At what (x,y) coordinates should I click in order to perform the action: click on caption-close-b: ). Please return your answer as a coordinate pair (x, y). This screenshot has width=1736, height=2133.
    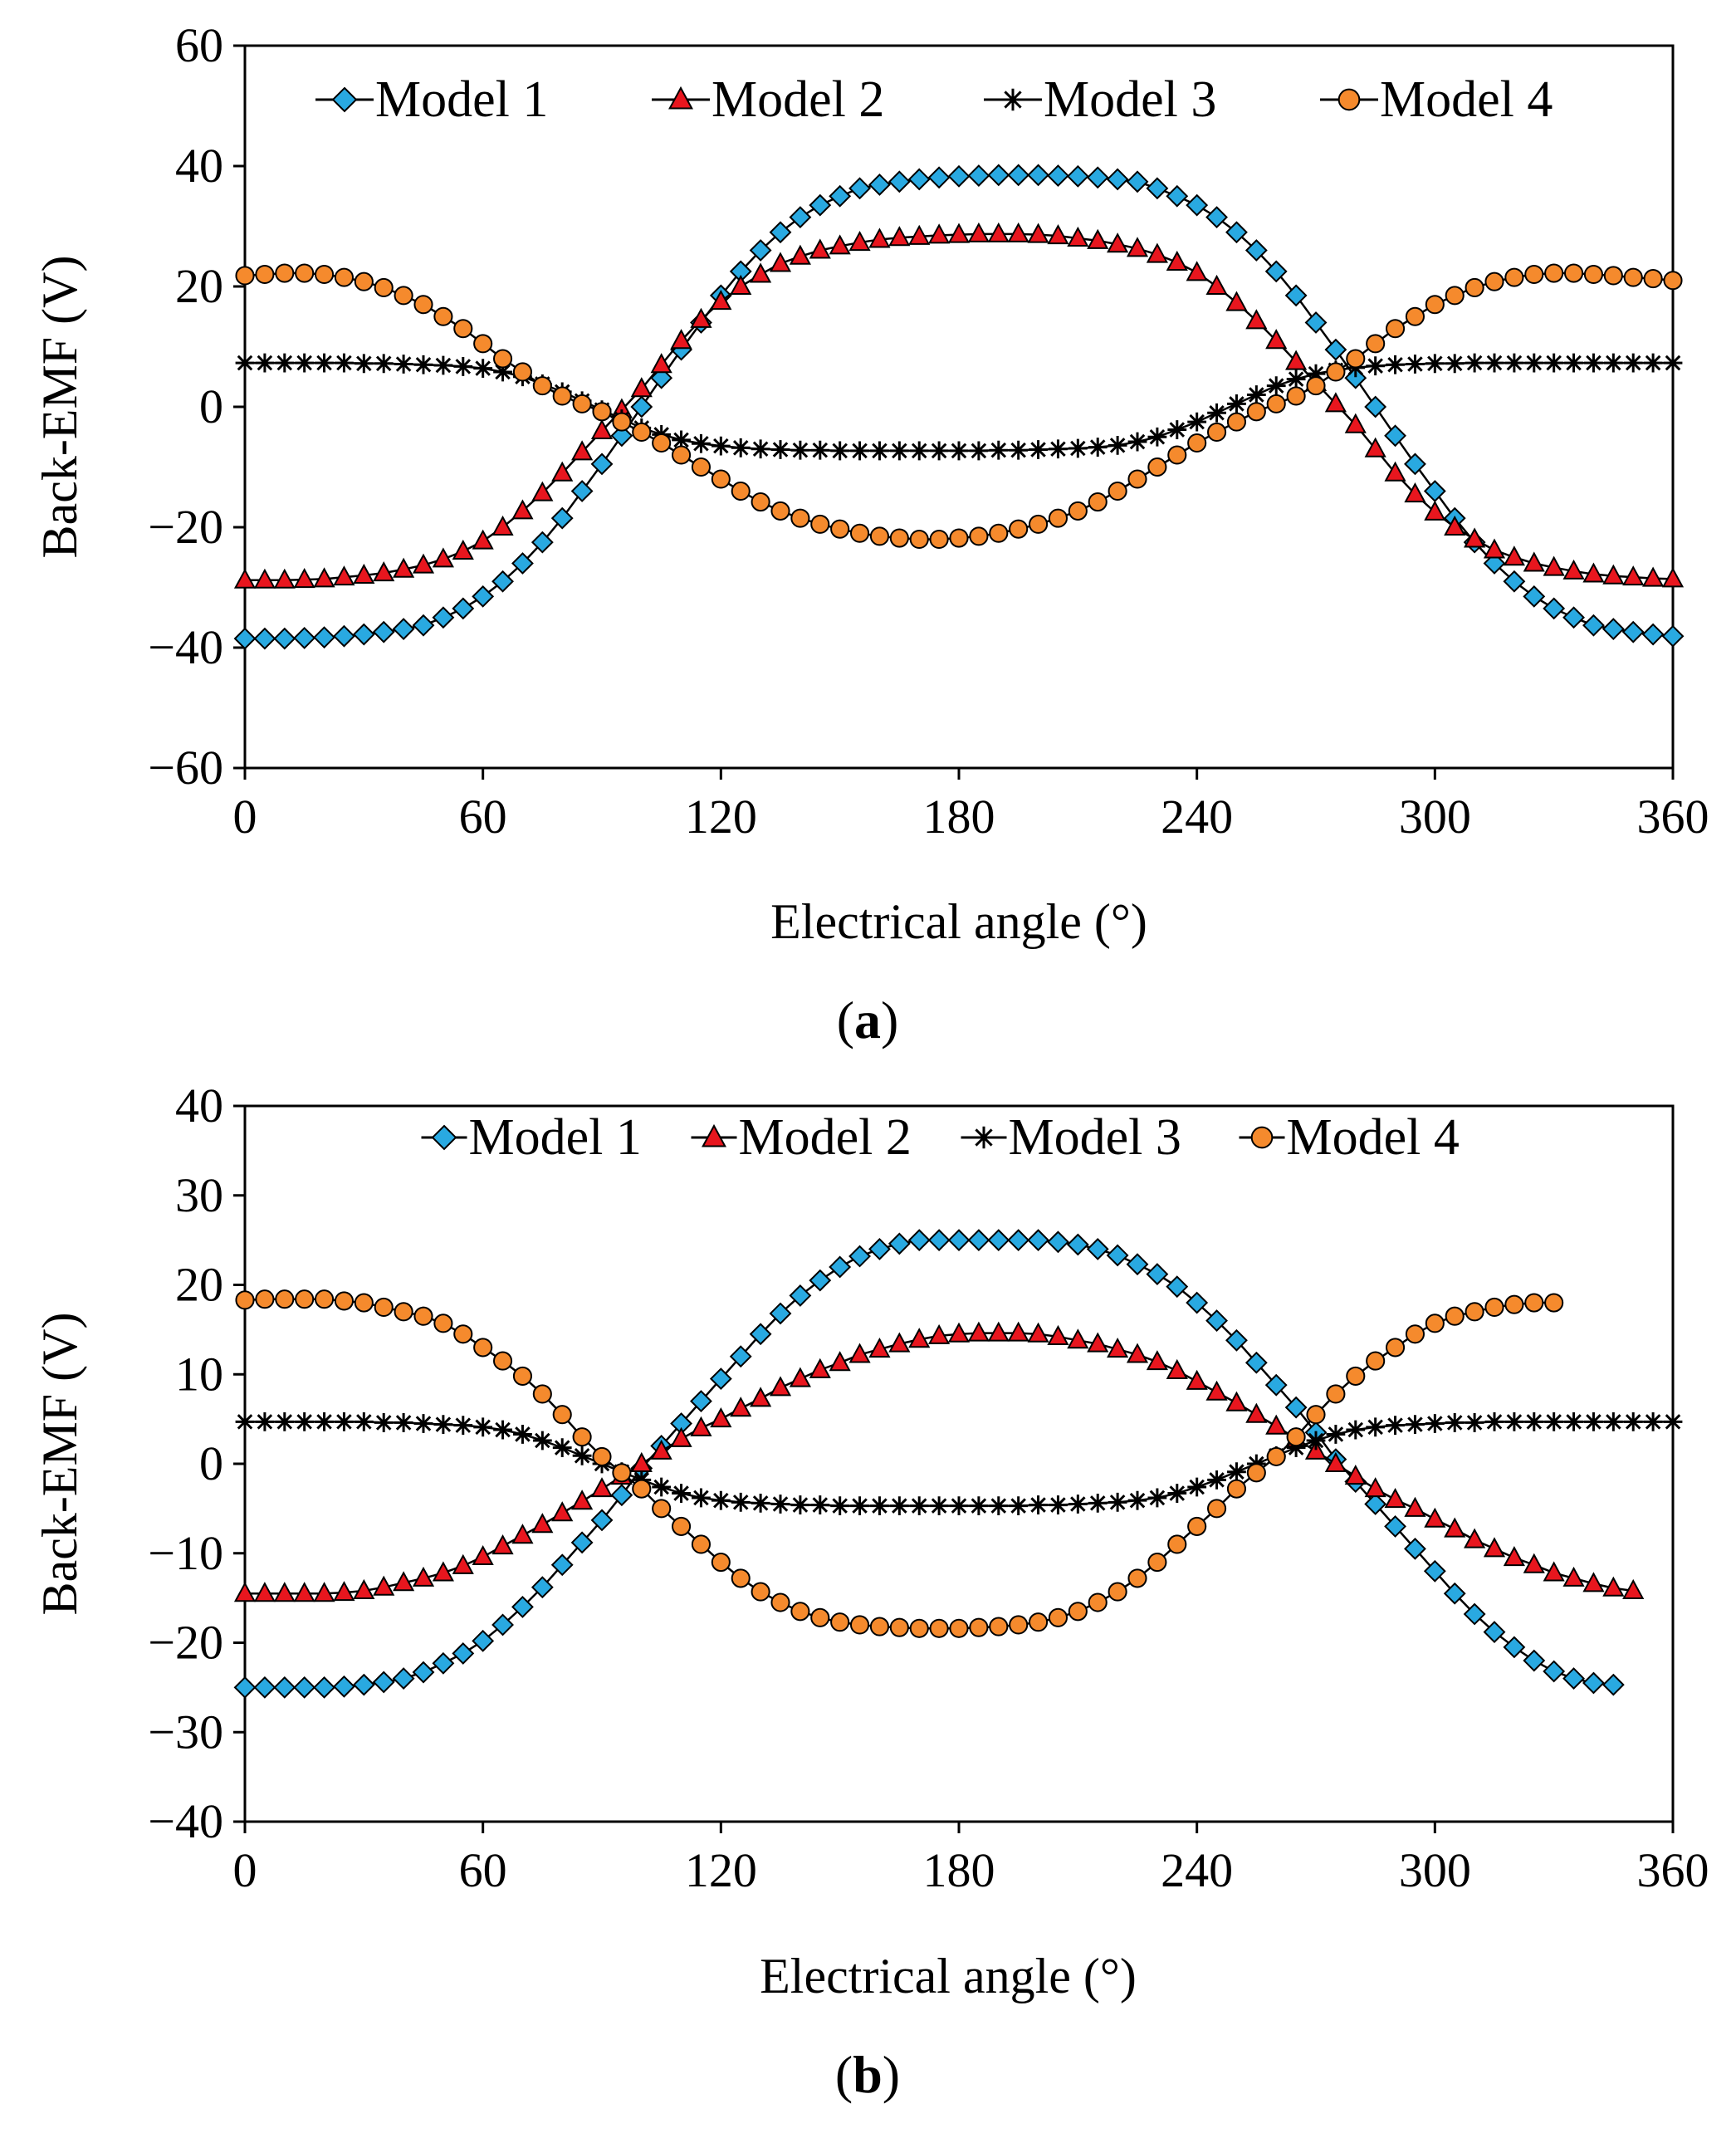
    Looking at the image, I should click on (891, 2075).